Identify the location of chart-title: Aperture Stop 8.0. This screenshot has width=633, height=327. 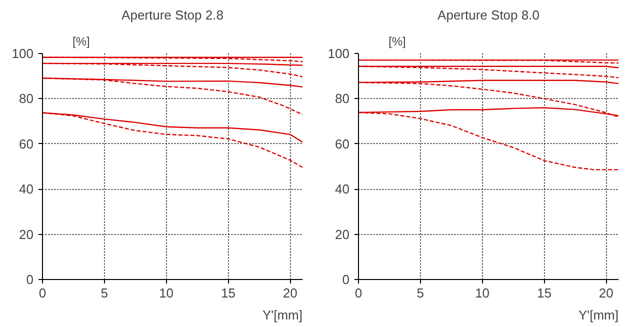
(489, 15).